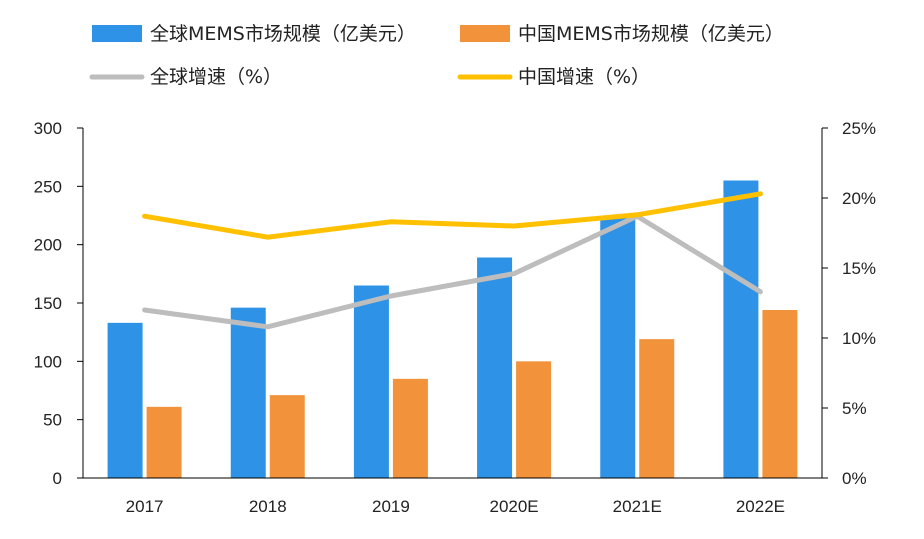 The image size is (924, 539). Describe the element at coordinates (248, 392) in the screenshot. I see `bar-0-2018` at that location.